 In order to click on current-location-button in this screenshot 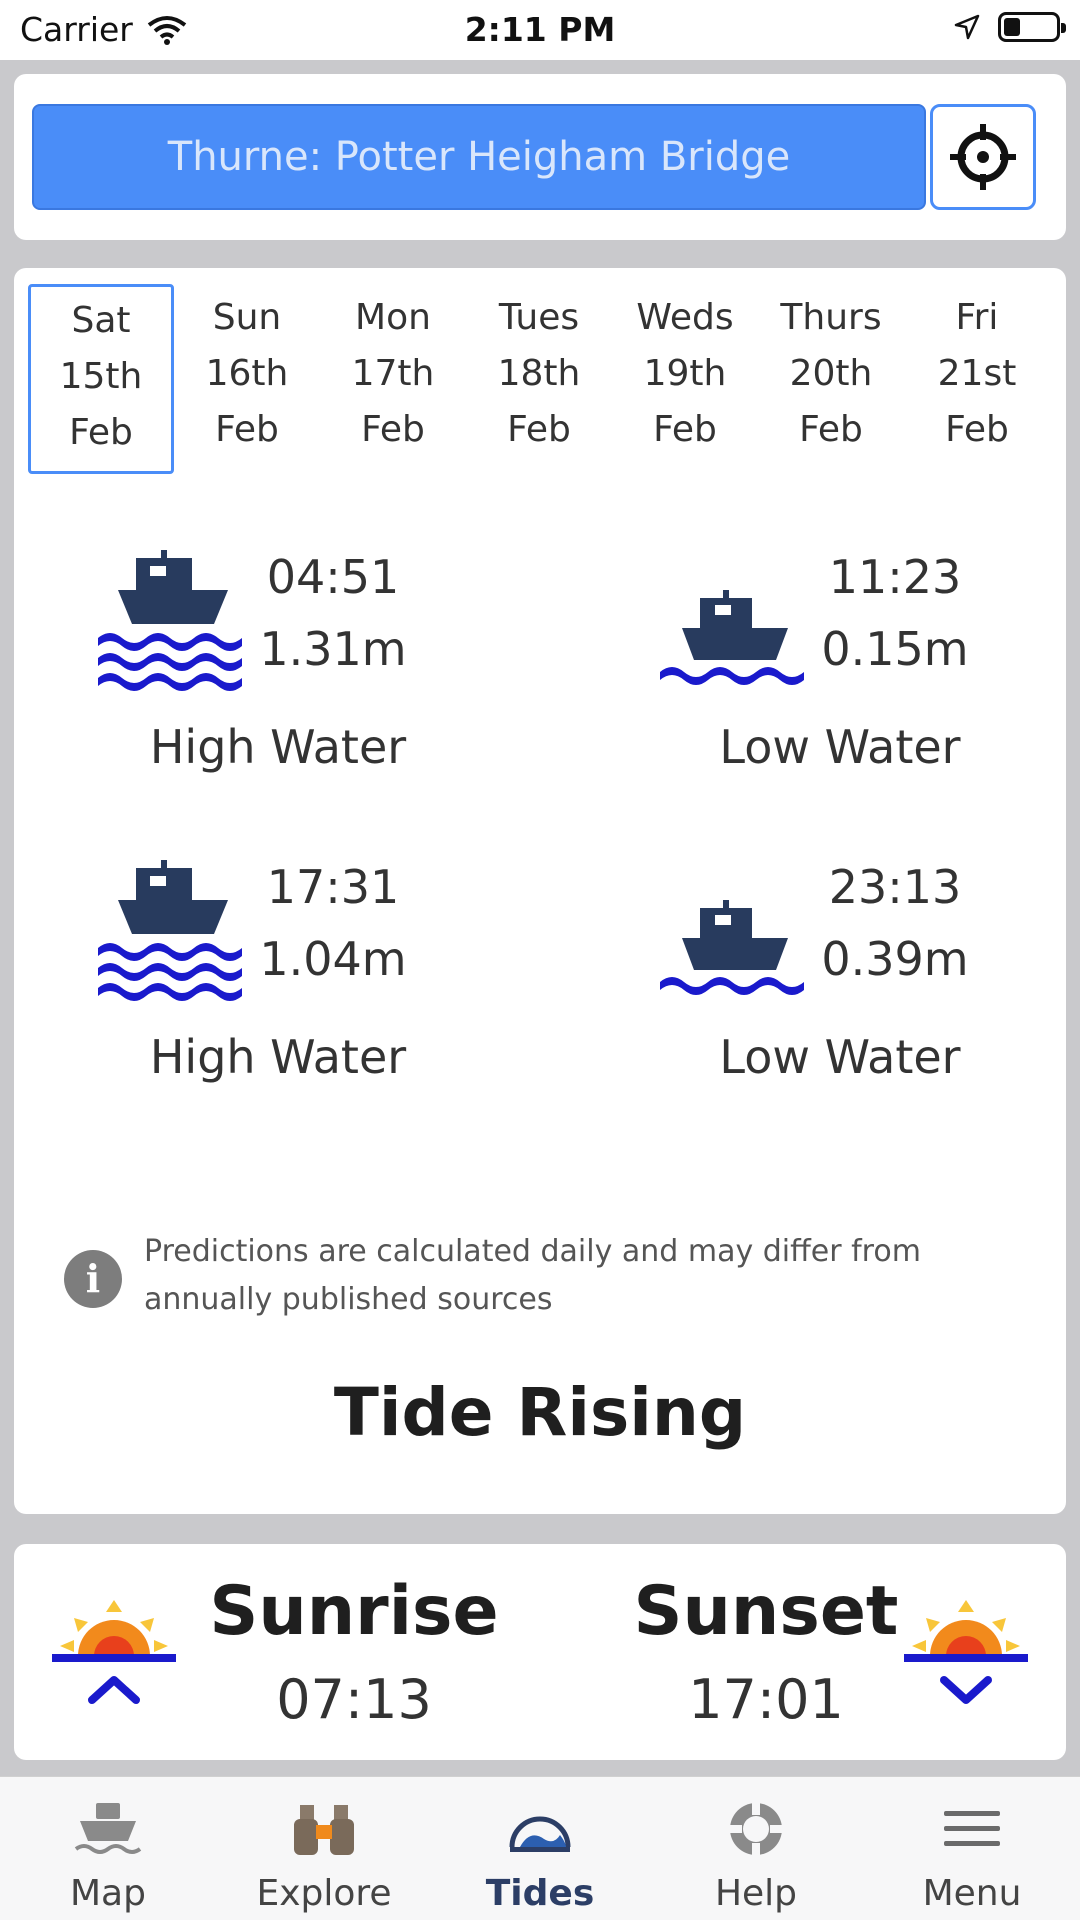, I will do `click(983, 157)`.